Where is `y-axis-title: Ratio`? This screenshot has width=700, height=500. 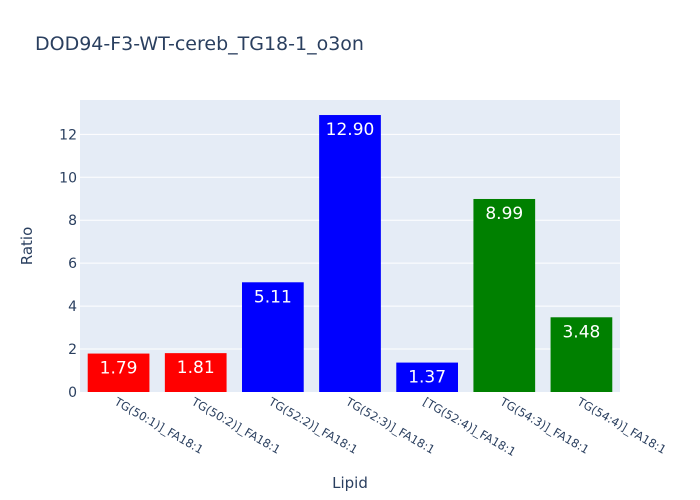
y-axis-title: Ratio is located at coordinates (27, 246).